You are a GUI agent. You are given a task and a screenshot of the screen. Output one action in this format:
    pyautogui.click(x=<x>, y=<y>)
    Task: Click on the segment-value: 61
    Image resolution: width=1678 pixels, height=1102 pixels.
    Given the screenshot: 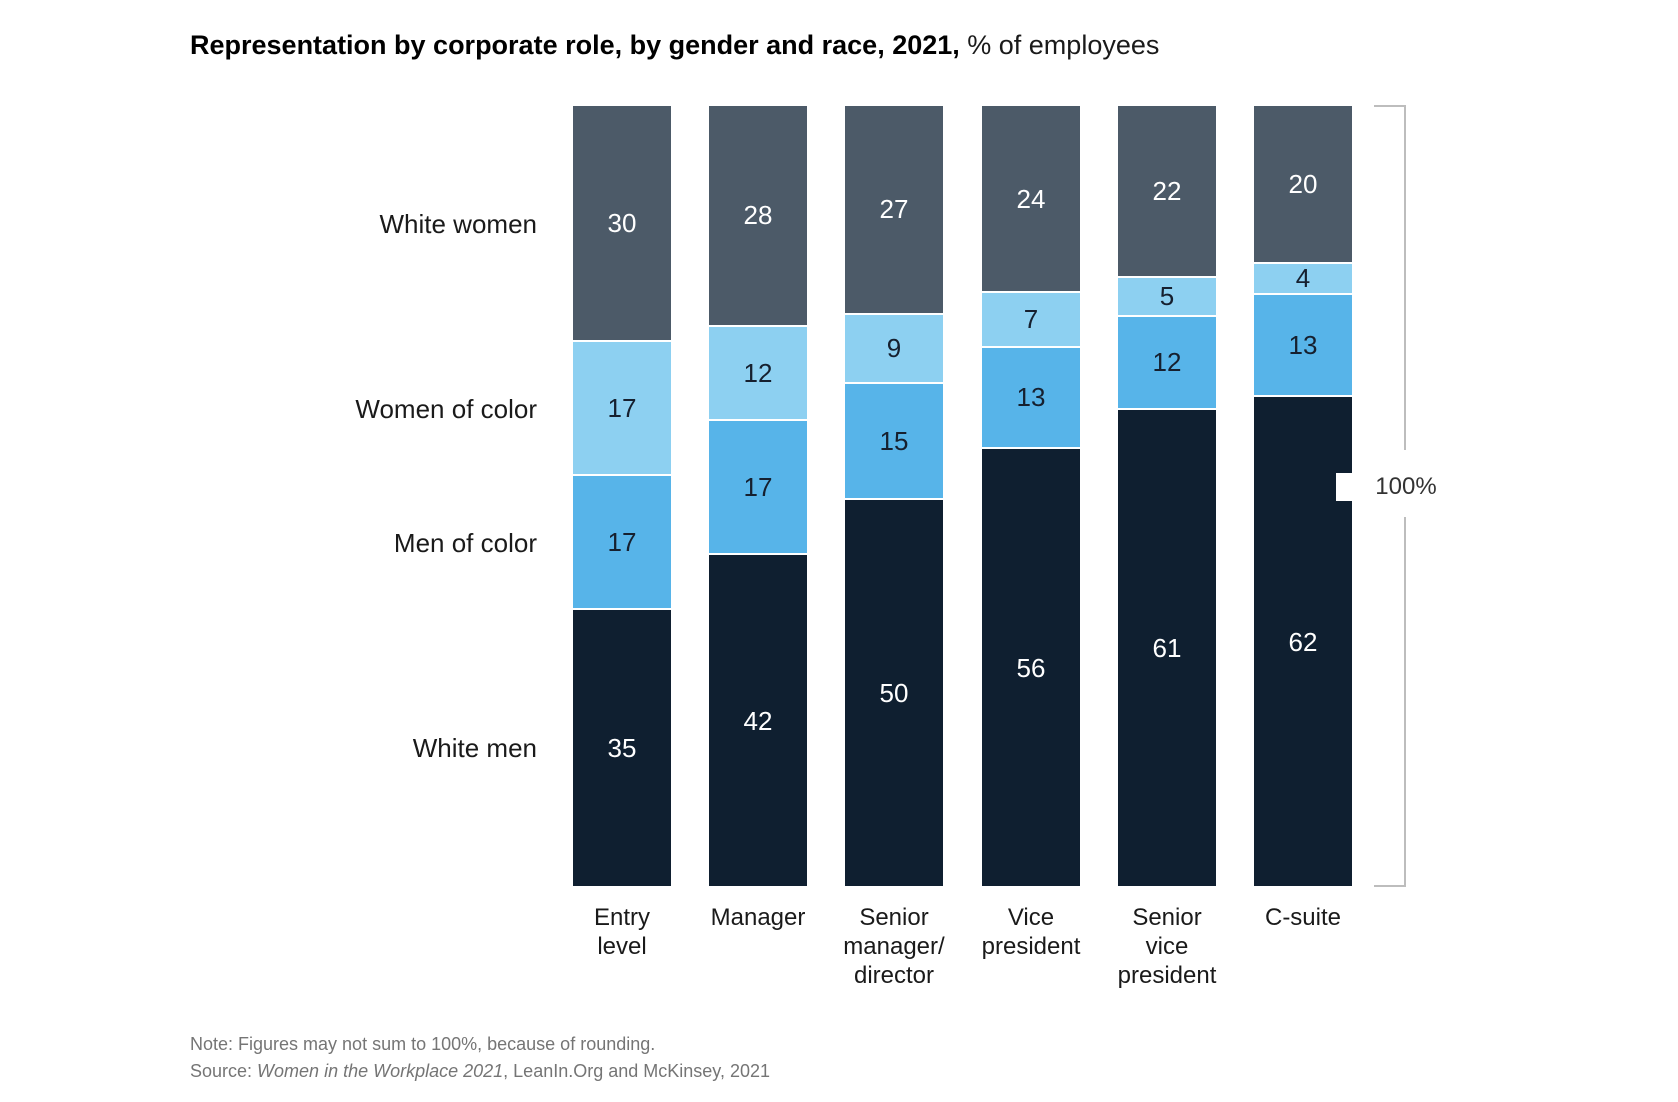 What is the action you would take?
    pyautogui.click(x=1167, y=648)
    